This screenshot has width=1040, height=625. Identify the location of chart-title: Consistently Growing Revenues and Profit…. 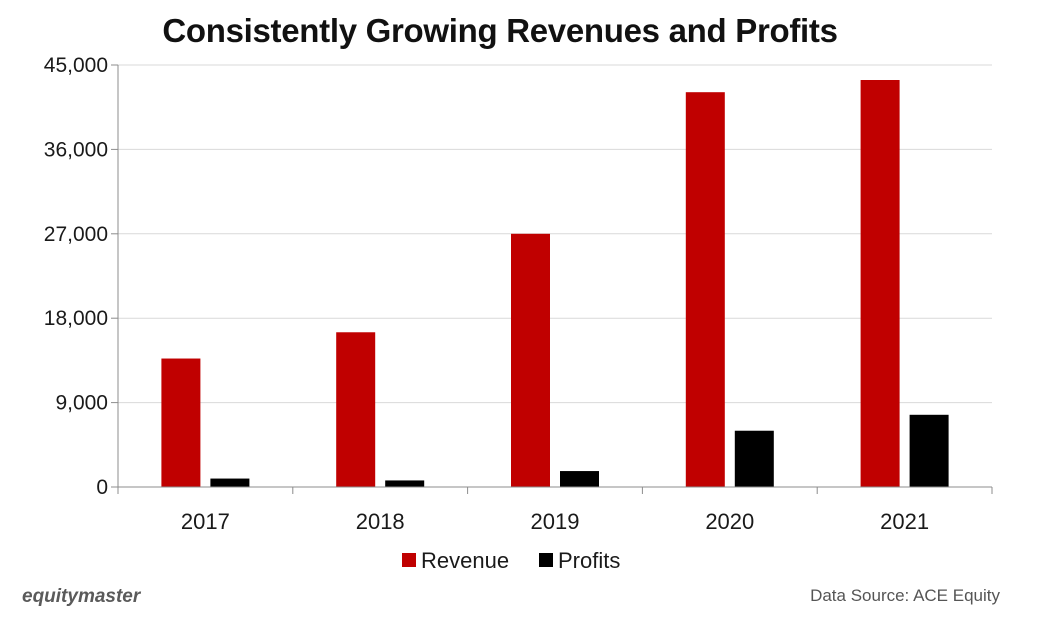
(500, 30).